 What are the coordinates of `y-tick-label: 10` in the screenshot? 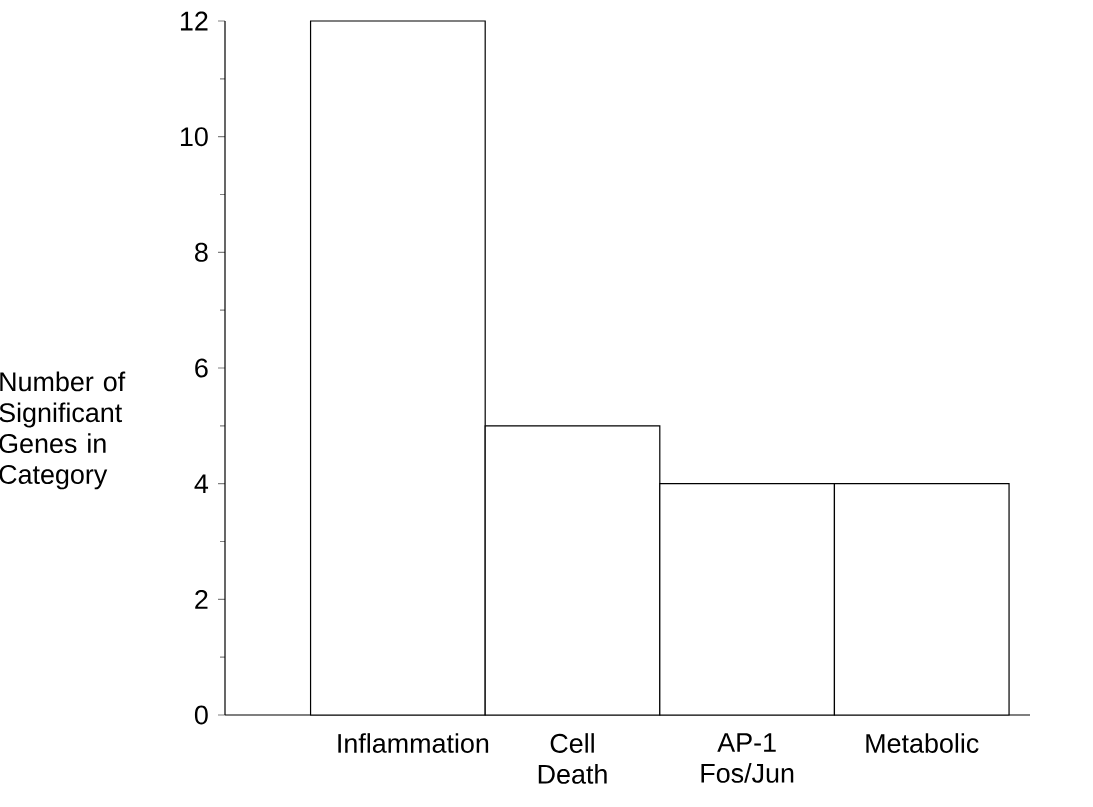 It's located at (194, 137).